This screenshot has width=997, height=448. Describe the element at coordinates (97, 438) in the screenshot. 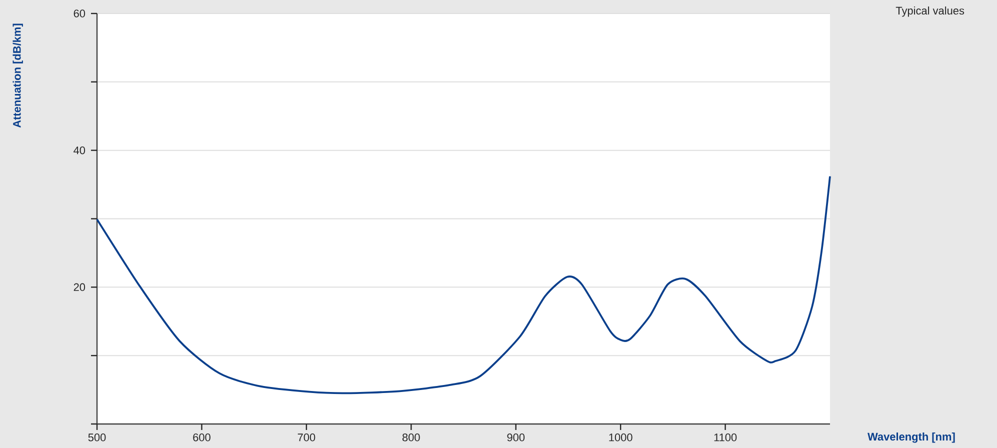

I see `x-tick-label: 500` at that location.